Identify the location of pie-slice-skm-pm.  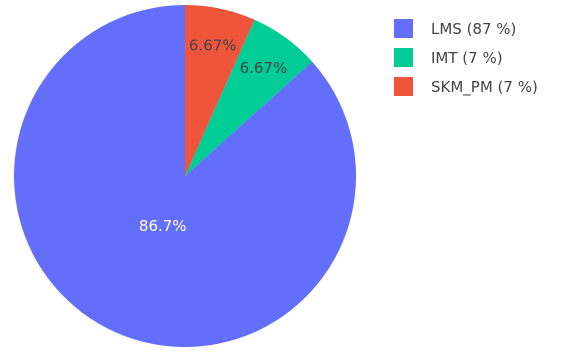
(220, 90).